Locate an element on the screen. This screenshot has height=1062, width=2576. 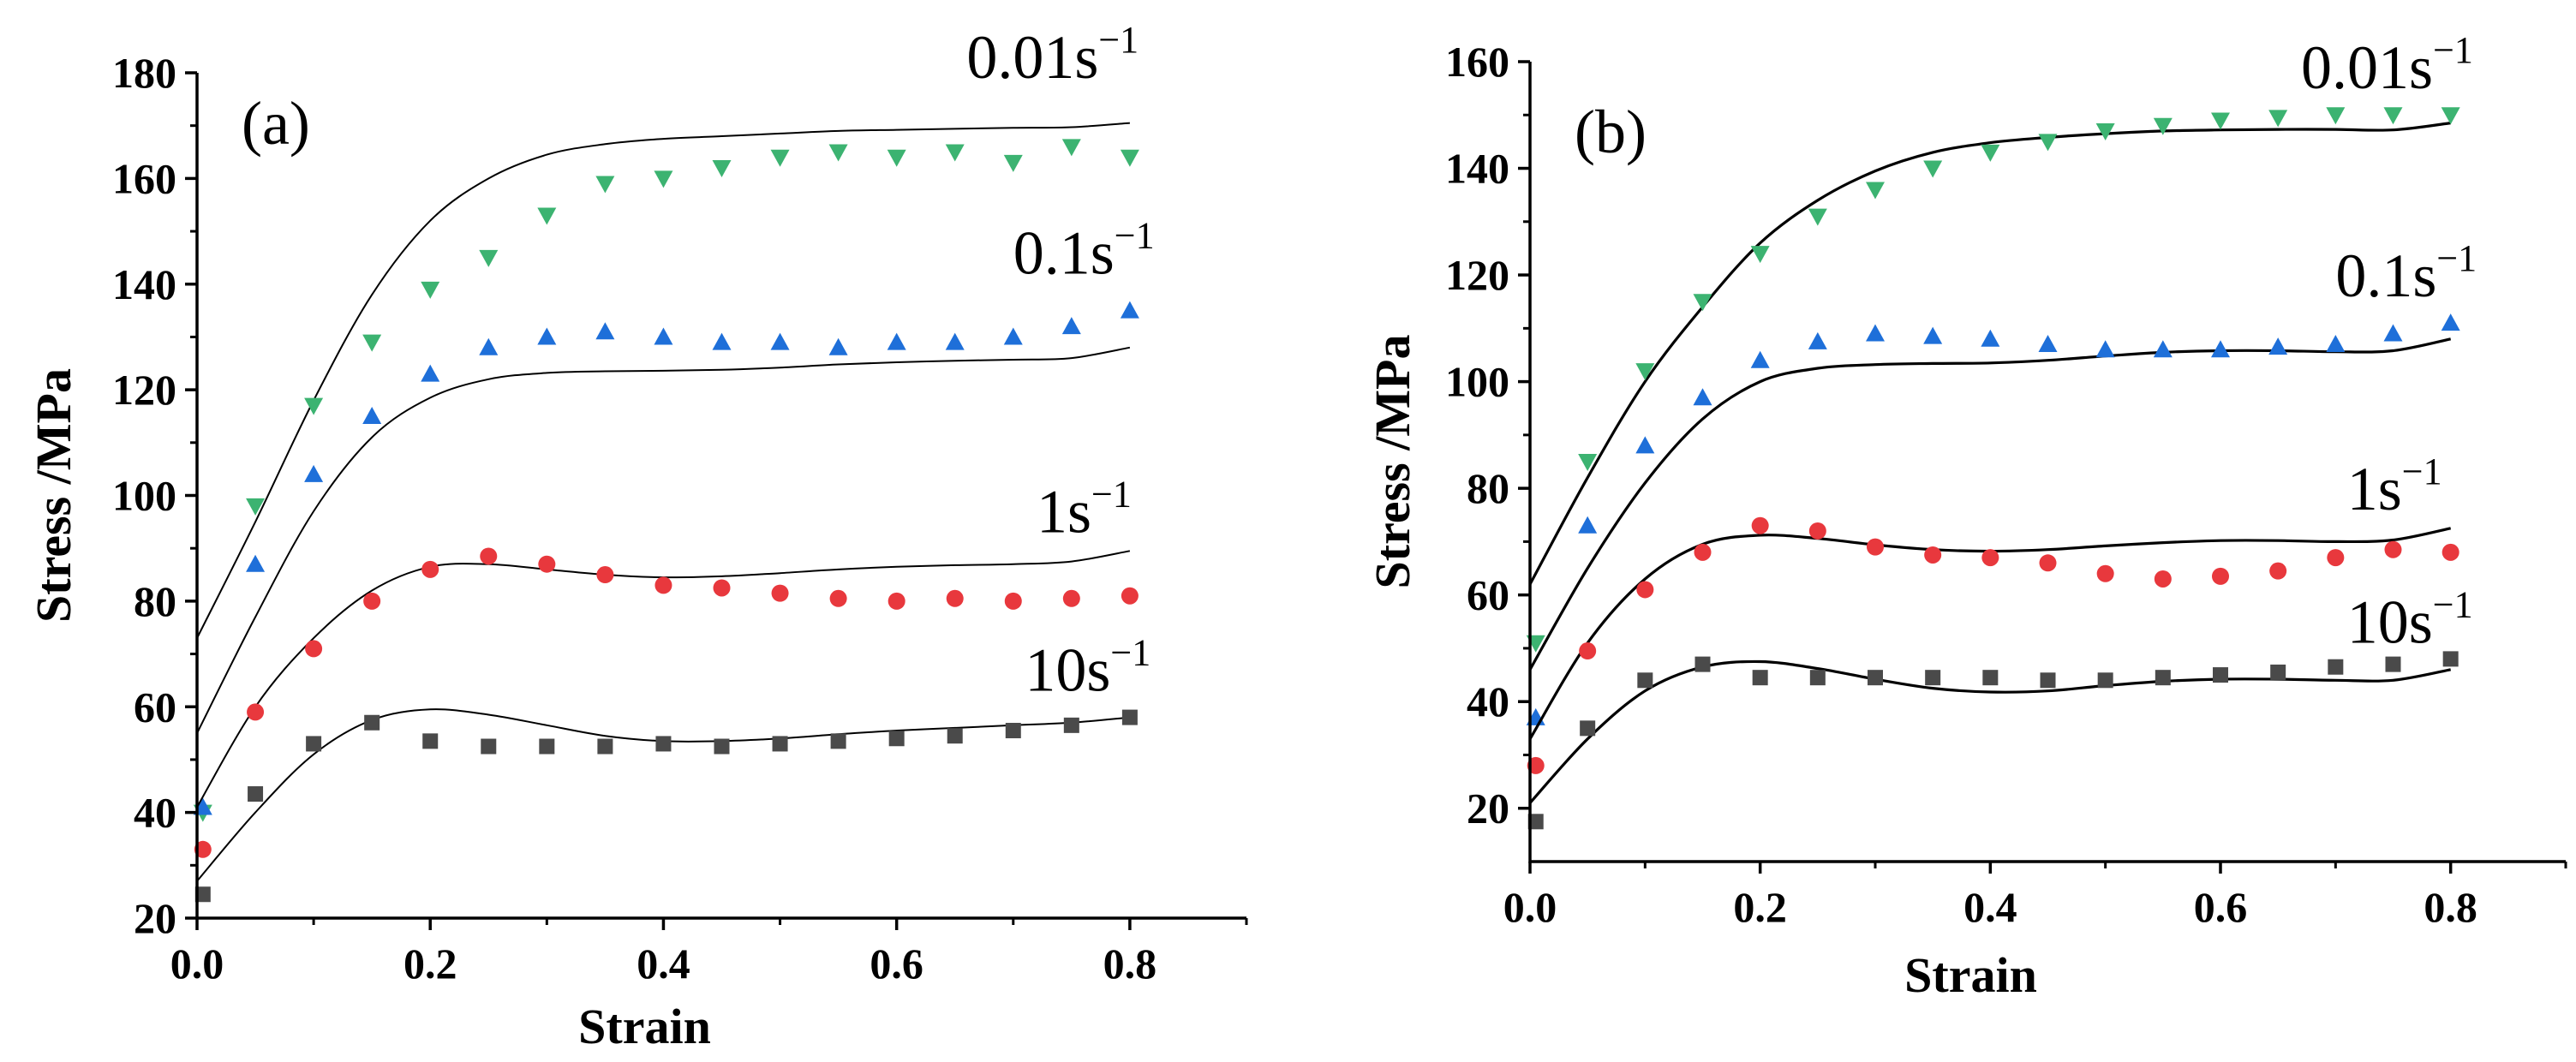
panel-a-y-axis-title: Stress /MPa is located at coordinates (54, 495).